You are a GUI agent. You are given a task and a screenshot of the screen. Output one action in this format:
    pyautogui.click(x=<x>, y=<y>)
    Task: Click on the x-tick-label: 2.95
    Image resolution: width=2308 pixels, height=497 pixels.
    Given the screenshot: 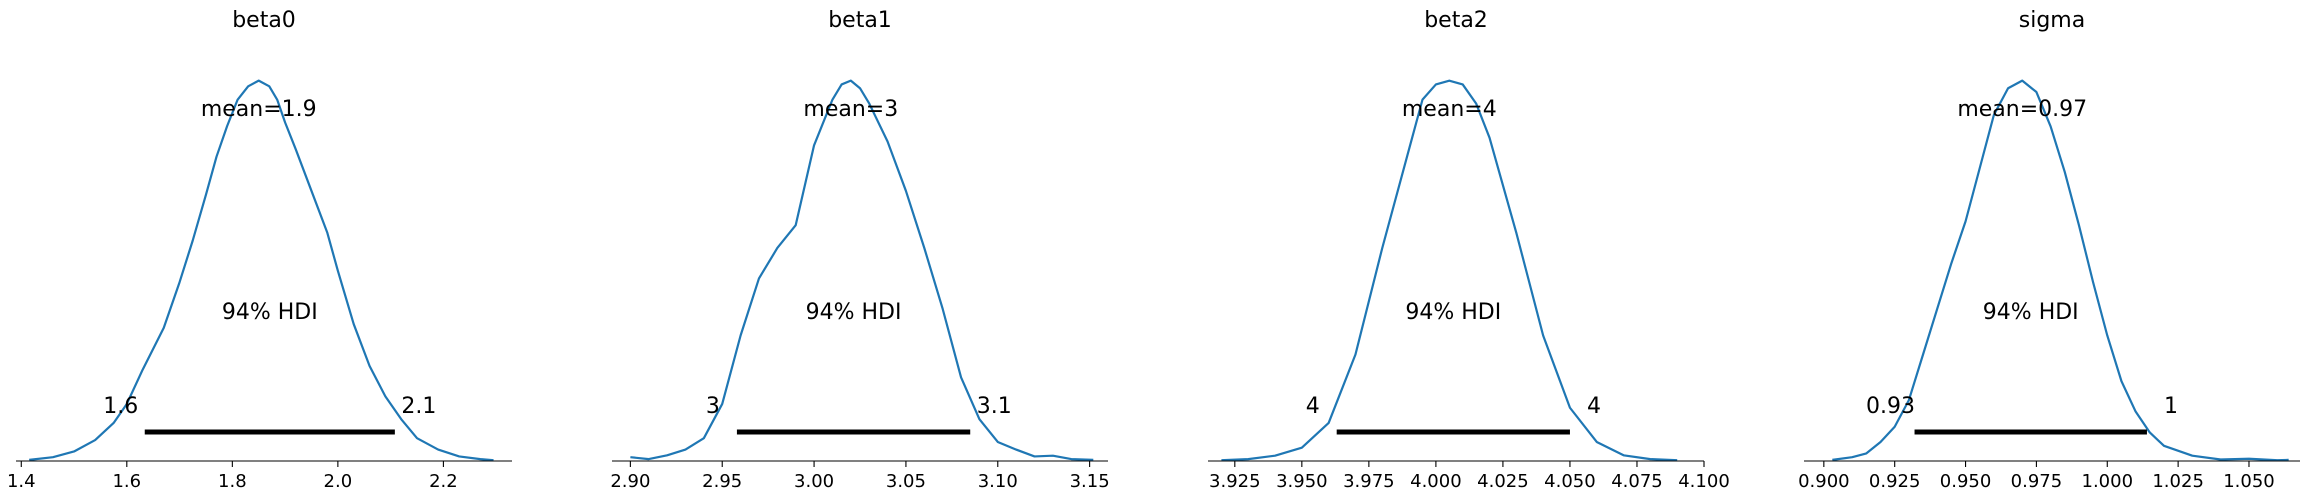 What is the action you would take?
    pyautogui.click(x=722, y=481)
    